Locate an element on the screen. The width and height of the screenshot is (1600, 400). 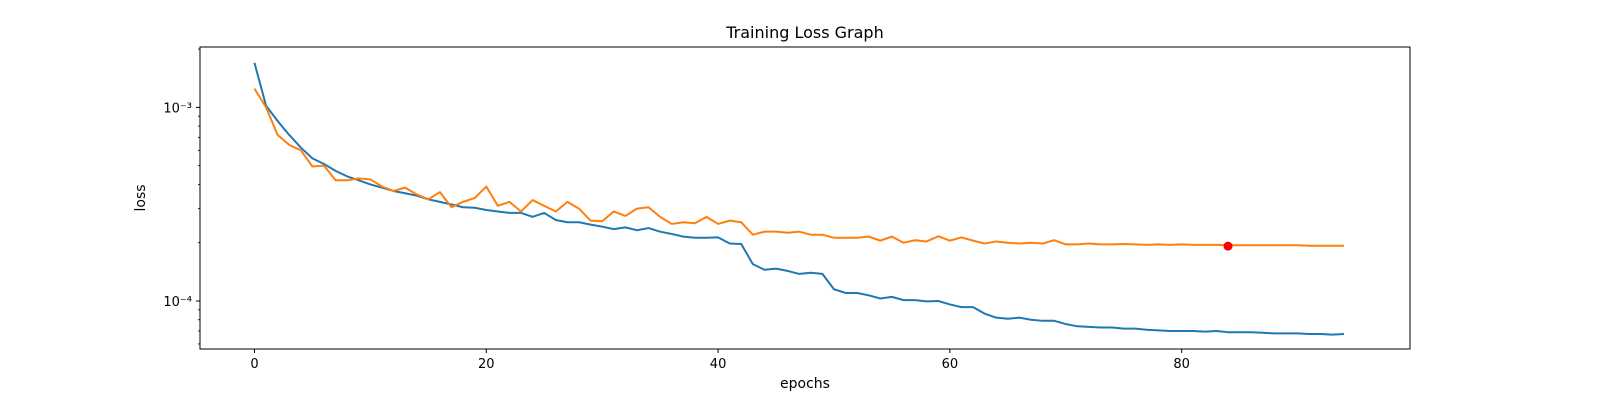
x-axis-label: epochs is located at coordinates (805, 384).